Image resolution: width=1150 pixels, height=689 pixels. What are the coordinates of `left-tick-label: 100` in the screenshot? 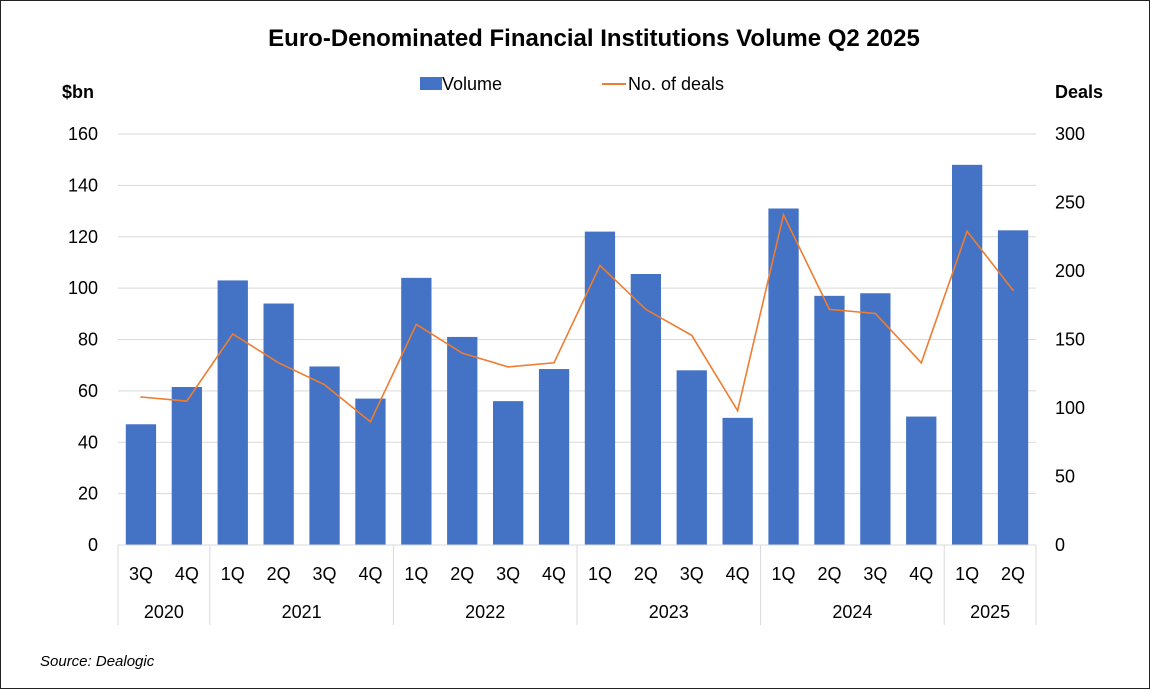 It's located at (83, 288).